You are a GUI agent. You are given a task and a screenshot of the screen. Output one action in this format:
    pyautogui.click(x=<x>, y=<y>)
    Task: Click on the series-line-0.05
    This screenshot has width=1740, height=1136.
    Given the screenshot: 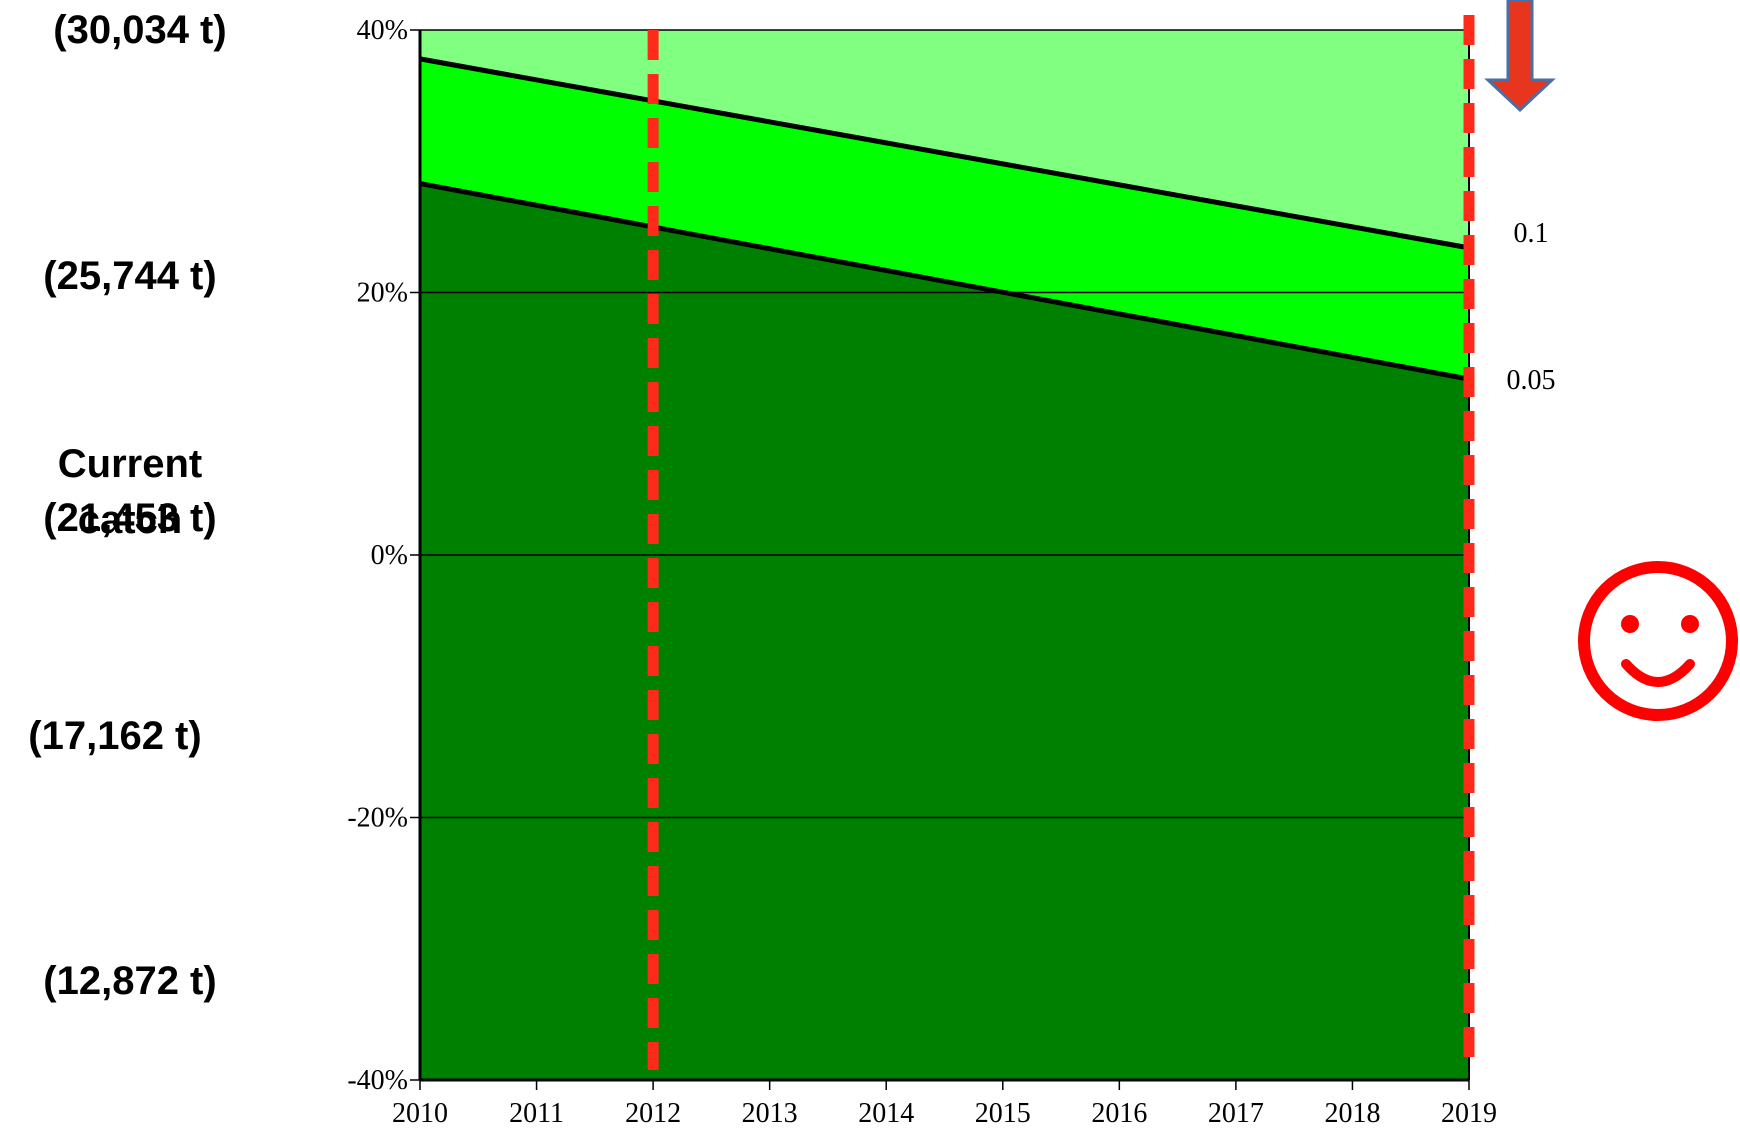 What is the action you would take?
    pyautogui.click(x=944, y=281)
    